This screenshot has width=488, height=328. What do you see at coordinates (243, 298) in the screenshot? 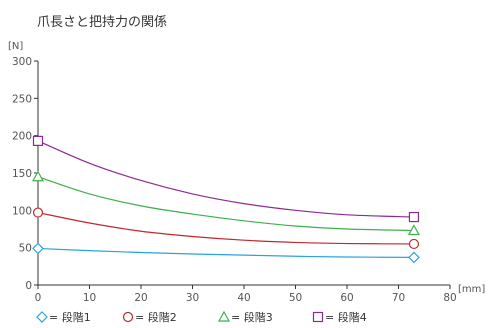
I see `x-tick-label: 40` at bounding box center [243, 298].